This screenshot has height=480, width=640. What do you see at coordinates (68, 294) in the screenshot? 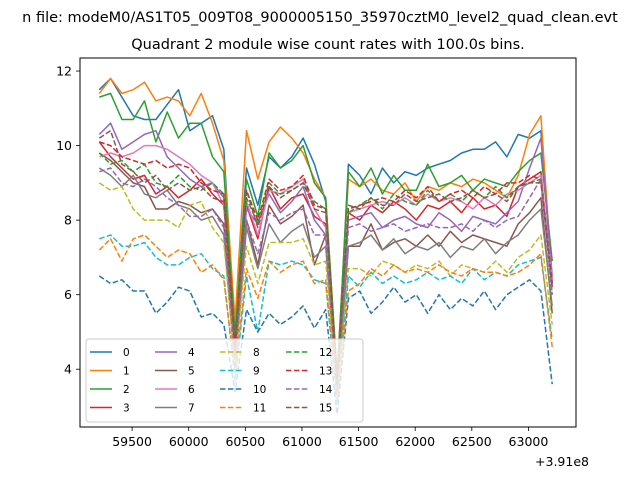
I see `y-tick-label: 6` at bounding box center [68, 294].